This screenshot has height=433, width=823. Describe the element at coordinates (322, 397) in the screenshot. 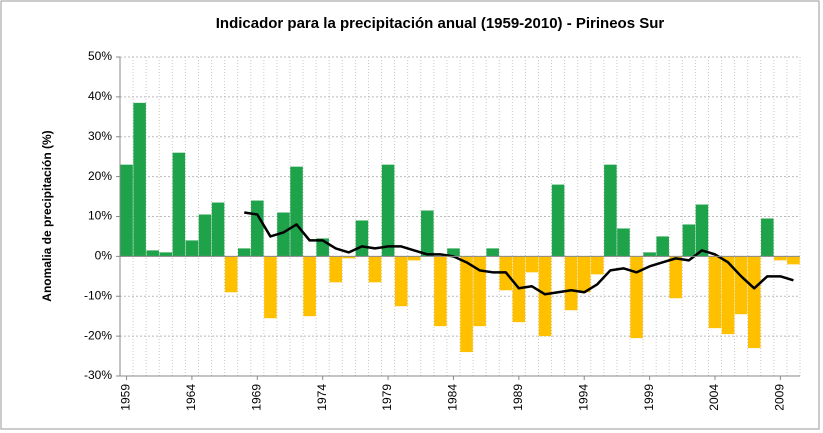

I see `x-tick-label: 1974` at that location.